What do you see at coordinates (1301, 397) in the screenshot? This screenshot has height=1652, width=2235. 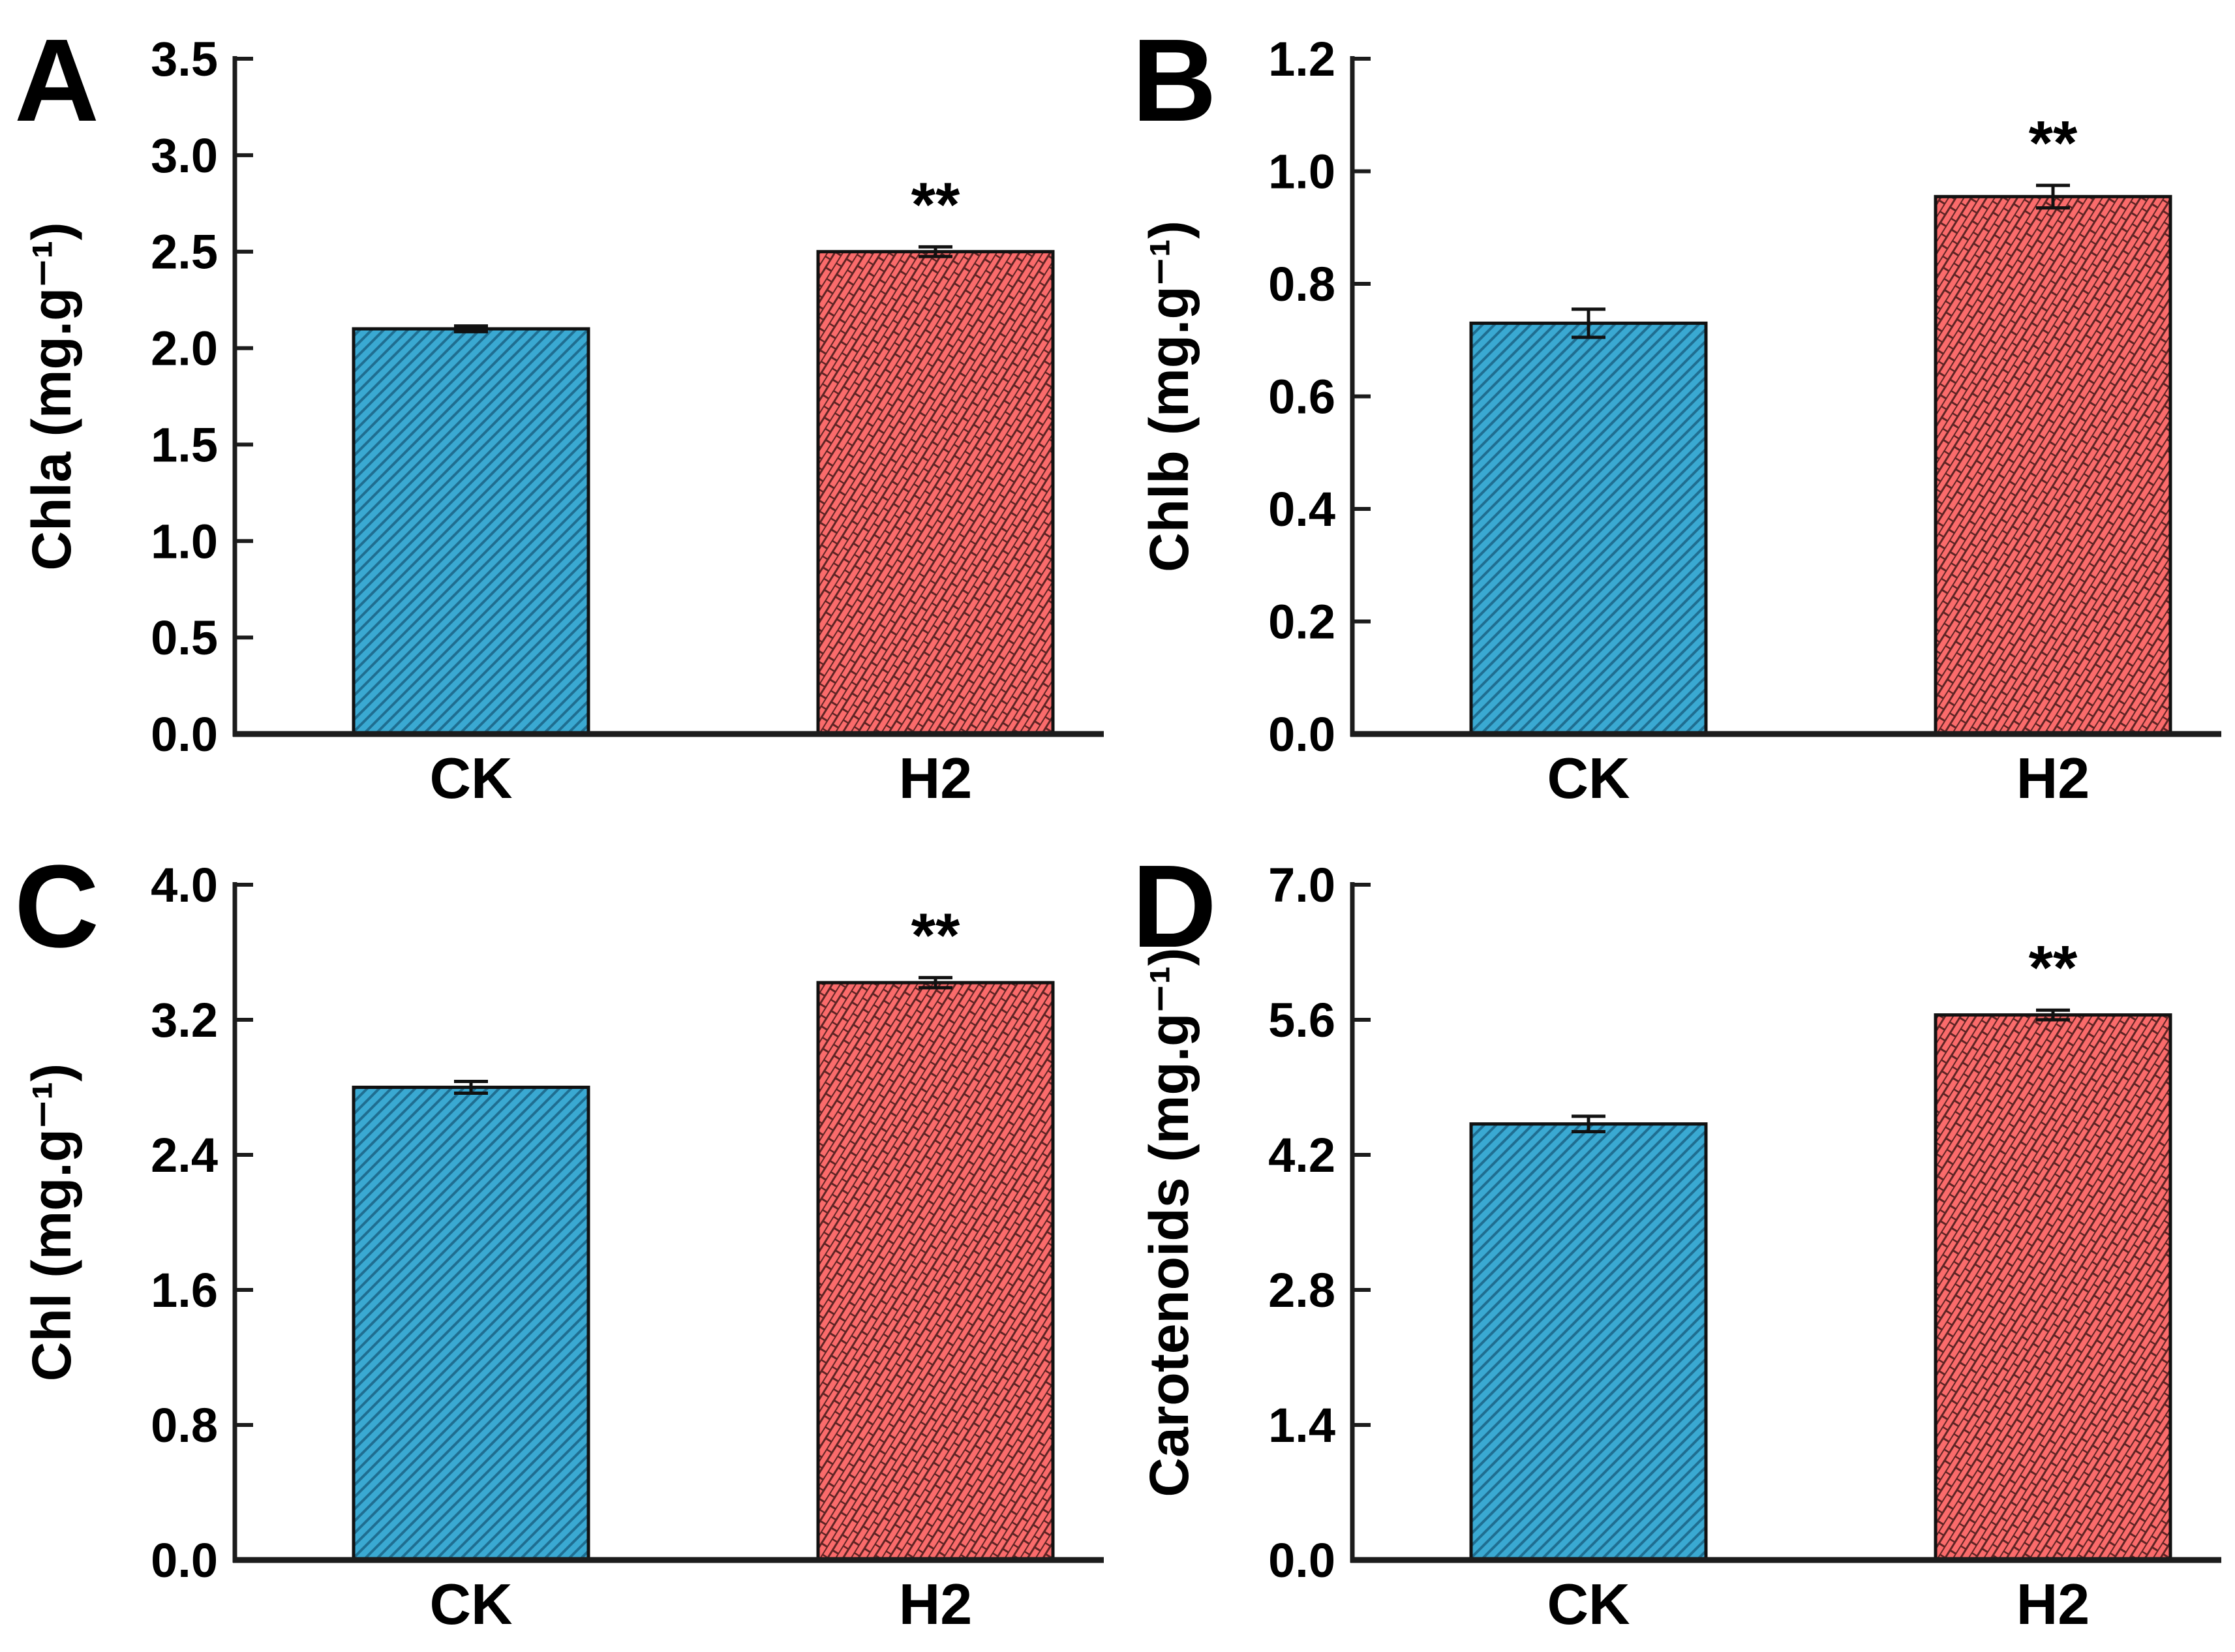 I see `y-tick-label: 0.6` at bounding box center [1301, 397].